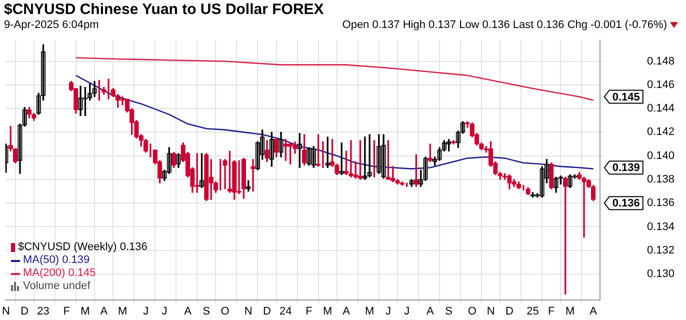 This screenshot has width=686, height=320. Describe the element at coordinates (56, 286) in the screenshot. I see `annotation: Volume undef` at that location.